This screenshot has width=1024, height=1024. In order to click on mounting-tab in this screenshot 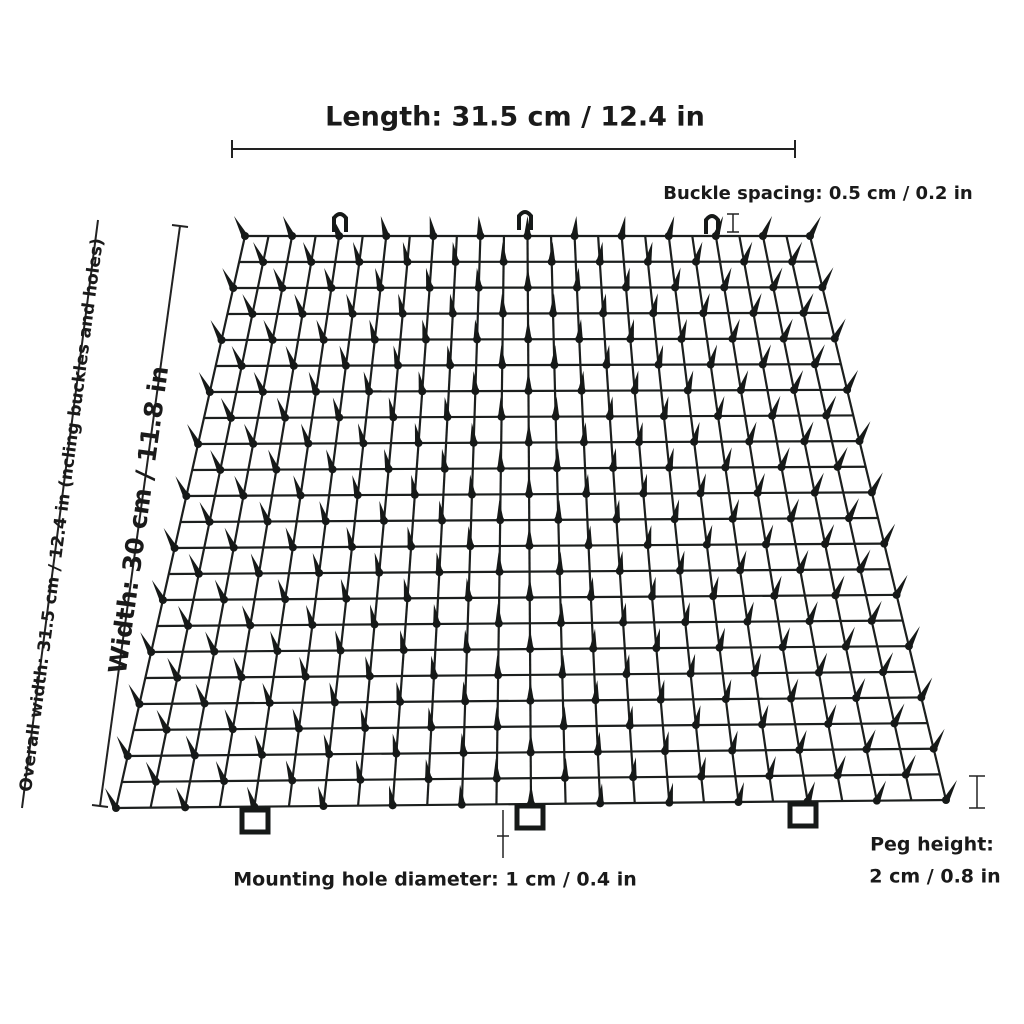, I will do `click(255, 821)`.